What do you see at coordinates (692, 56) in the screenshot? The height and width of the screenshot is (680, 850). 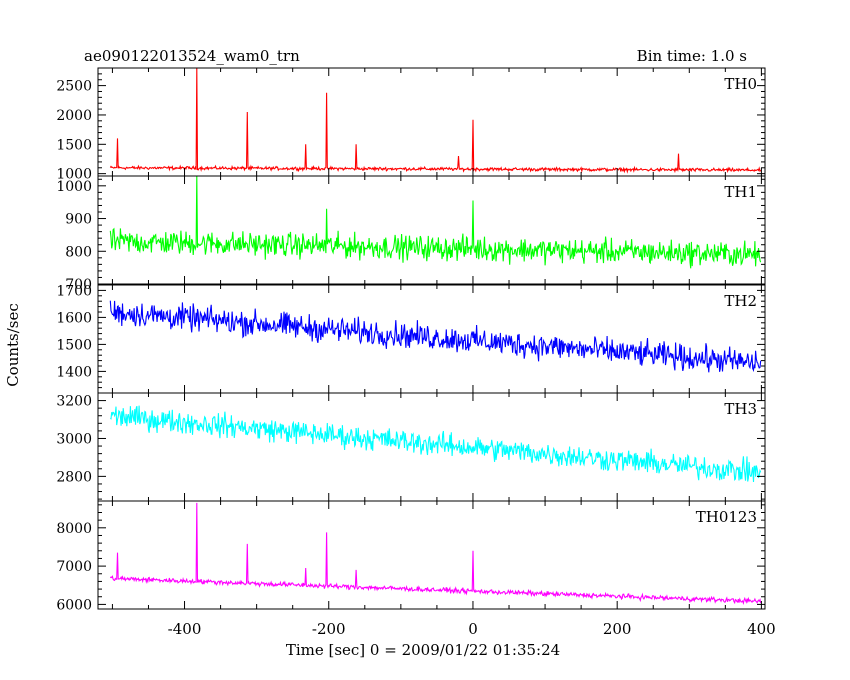 I see `bin-time-label: Bin time: 1.0 s` at bounding box center [692, 56].